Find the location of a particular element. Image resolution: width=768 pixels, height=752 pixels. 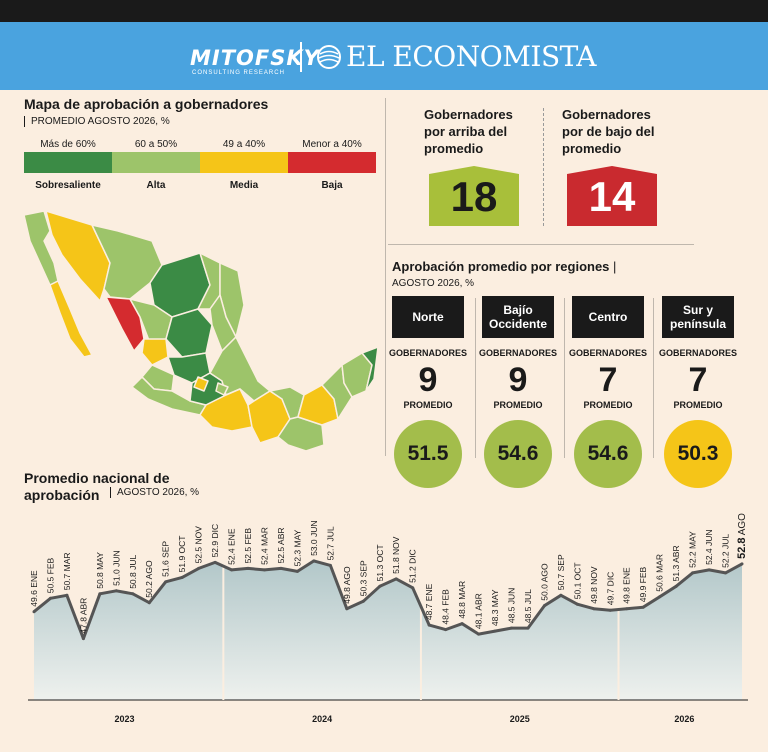

chart-data-label: 52.7 JUL is located at coordinates (330, 543).